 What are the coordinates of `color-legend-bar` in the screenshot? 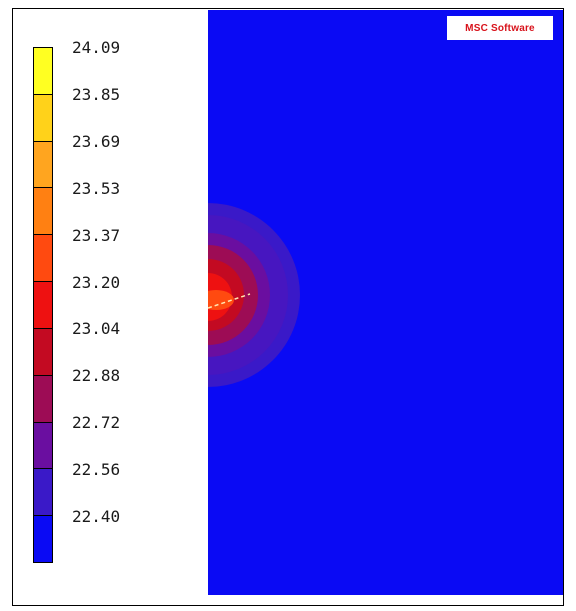 It's located at (43, 305).